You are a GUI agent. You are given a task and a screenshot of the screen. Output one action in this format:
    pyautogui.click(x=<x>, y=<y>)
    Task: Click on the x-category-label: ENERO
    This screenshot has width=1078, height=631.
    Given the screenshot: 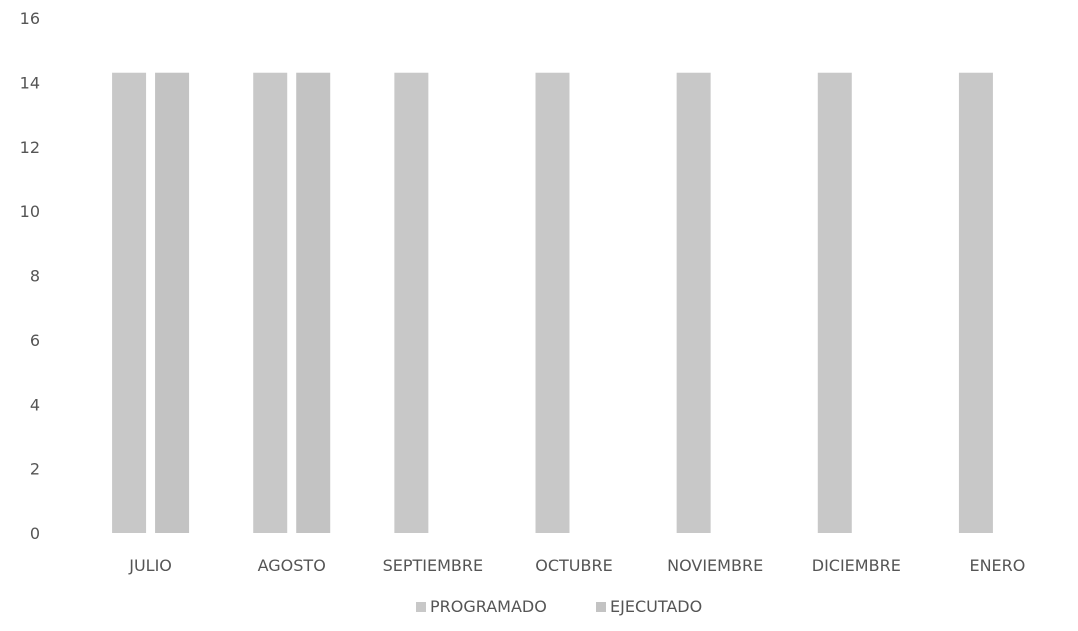 What is the action you would take?
    pyautogui.click(x=997, y=565)
    